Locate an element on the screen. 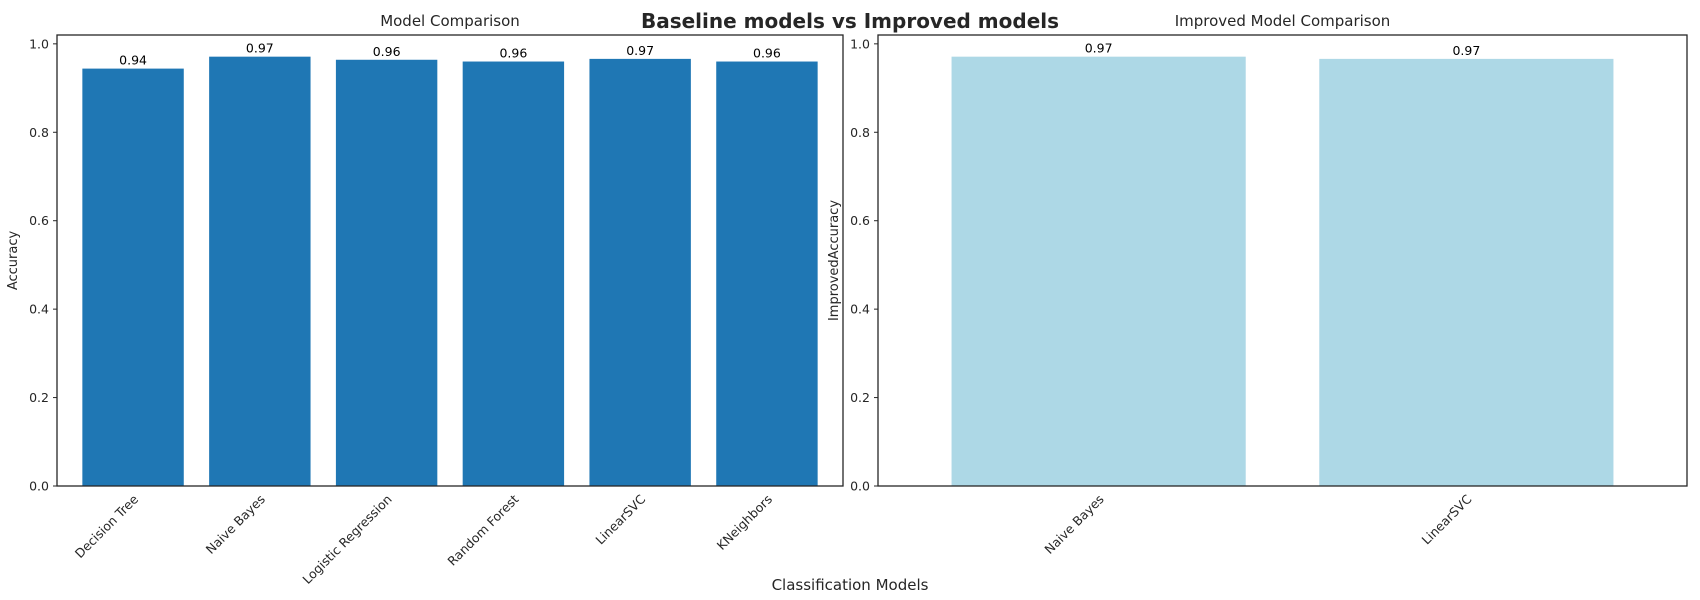 Image resolution: width=1700 pixels, height=600 pixels. y-axis-label: ImprovedAccuracy is located at coordinates (834, 260).